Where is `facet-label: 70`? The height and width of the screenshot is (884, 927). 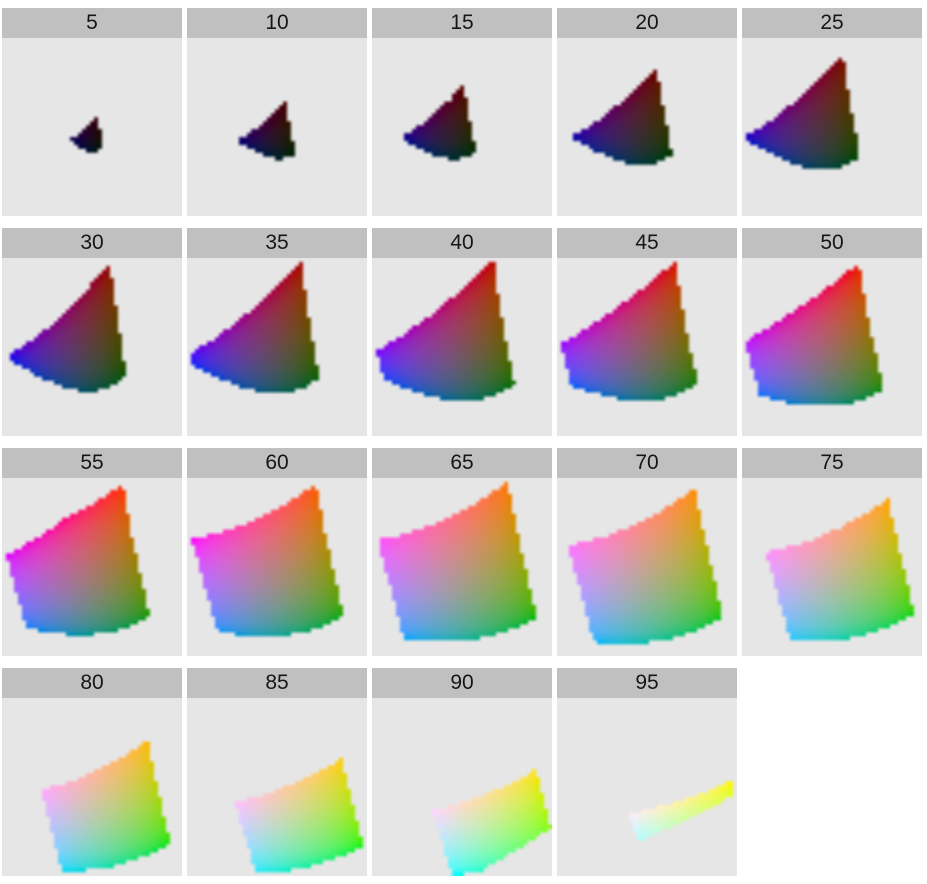
facet-label: 70 is located at coordinates (647, 462).